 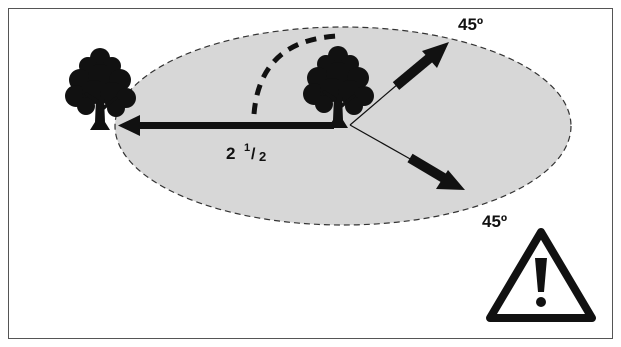 What do you see at coordinates (253, 154) in the screenshot?
I see `fraction-slash: /` at bounding box center [253, 154].